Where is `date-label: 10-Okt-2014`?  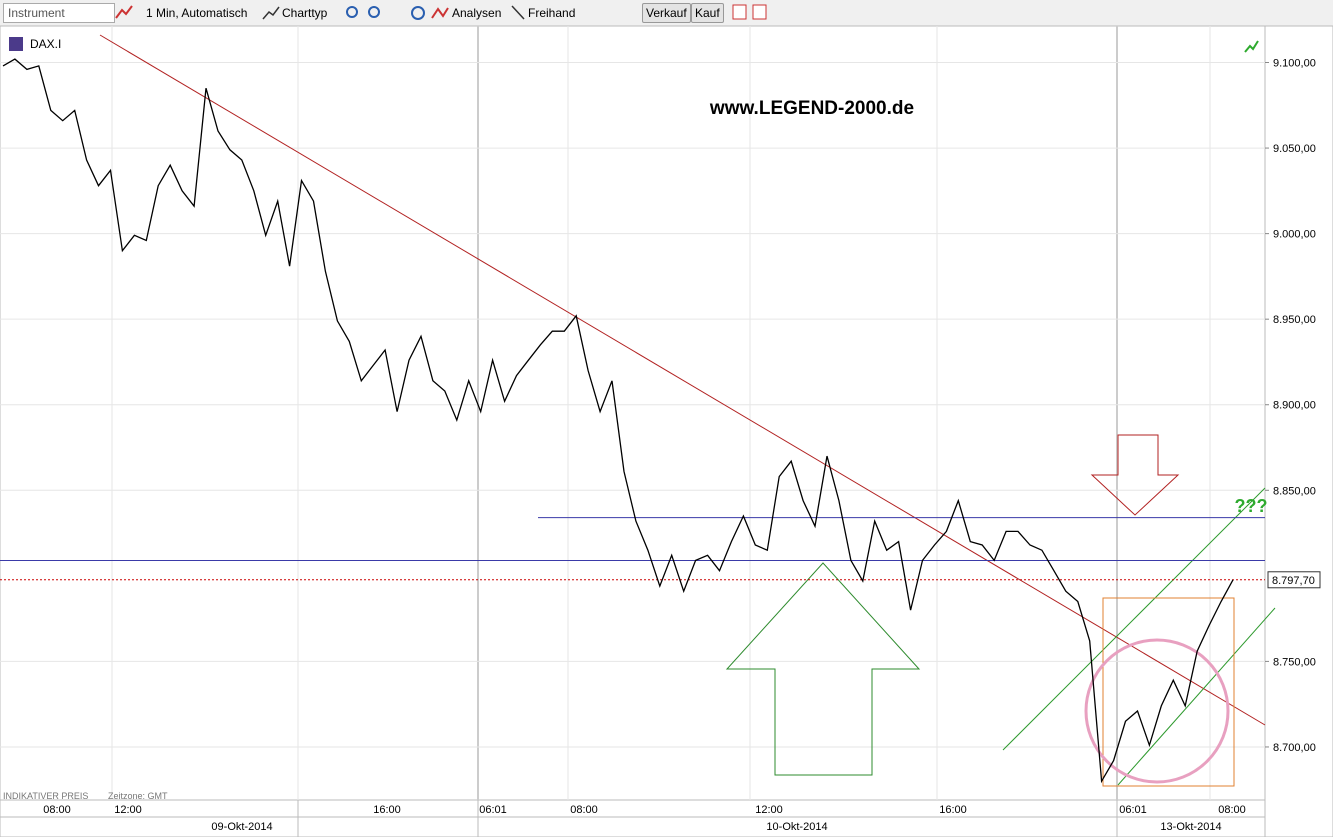
date-label: 10-Okt-2014 is located at coordinates (796, 827).